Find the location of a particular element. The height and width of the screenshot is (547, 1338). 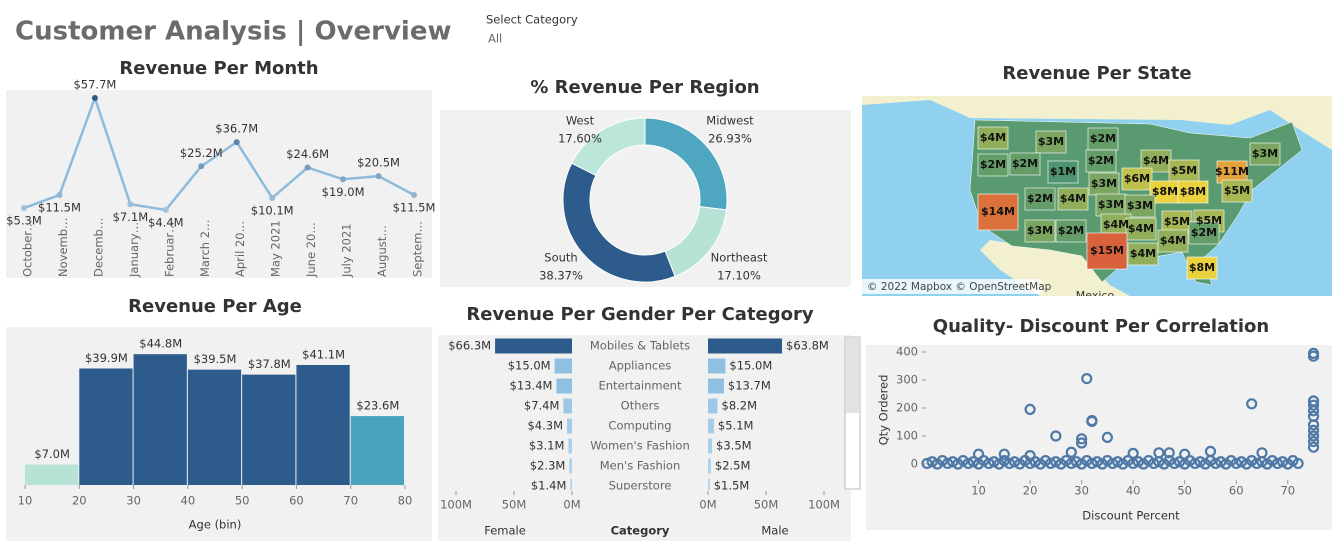

value-label: $10.1M is located at coordinates (272, 210).